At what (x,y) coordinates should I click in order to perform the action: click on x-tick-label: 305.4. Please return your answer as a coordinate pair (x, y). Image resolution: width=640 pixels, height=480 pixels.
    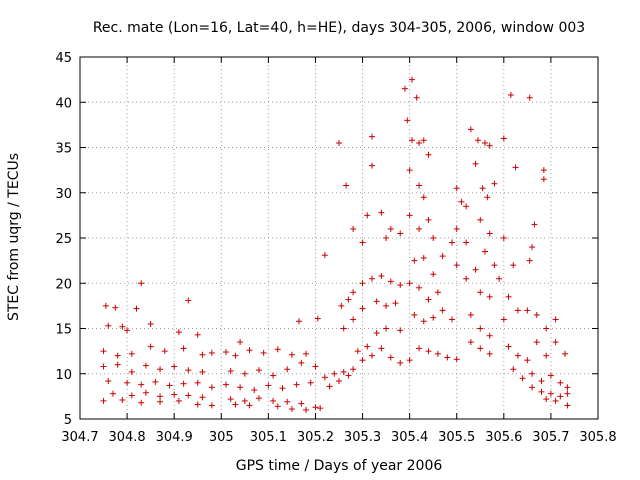
    Looking at the image, I should click on (409, 437).